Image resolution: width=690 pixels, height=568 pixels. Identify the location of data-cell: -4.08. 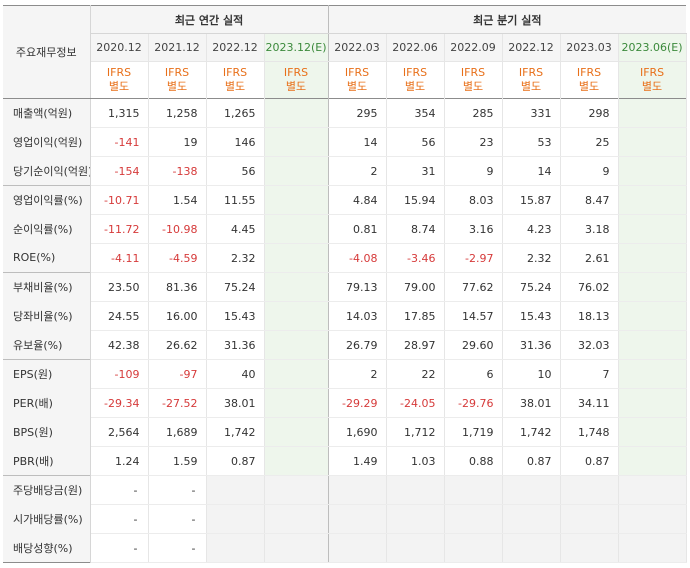
(357, 258).